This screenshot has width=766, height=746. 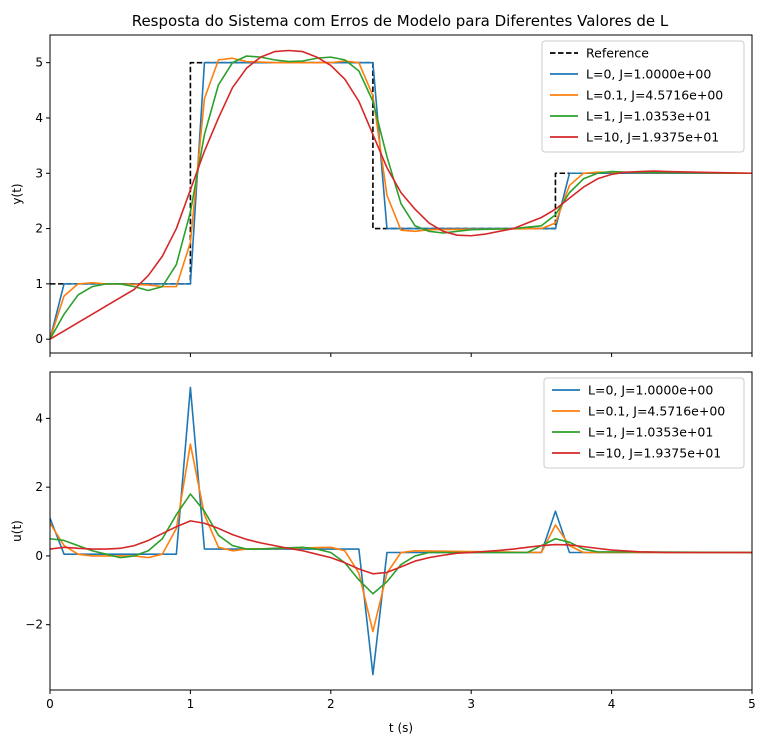 I want to click on x-axis-label: t (s), so click(x=401, y=728).